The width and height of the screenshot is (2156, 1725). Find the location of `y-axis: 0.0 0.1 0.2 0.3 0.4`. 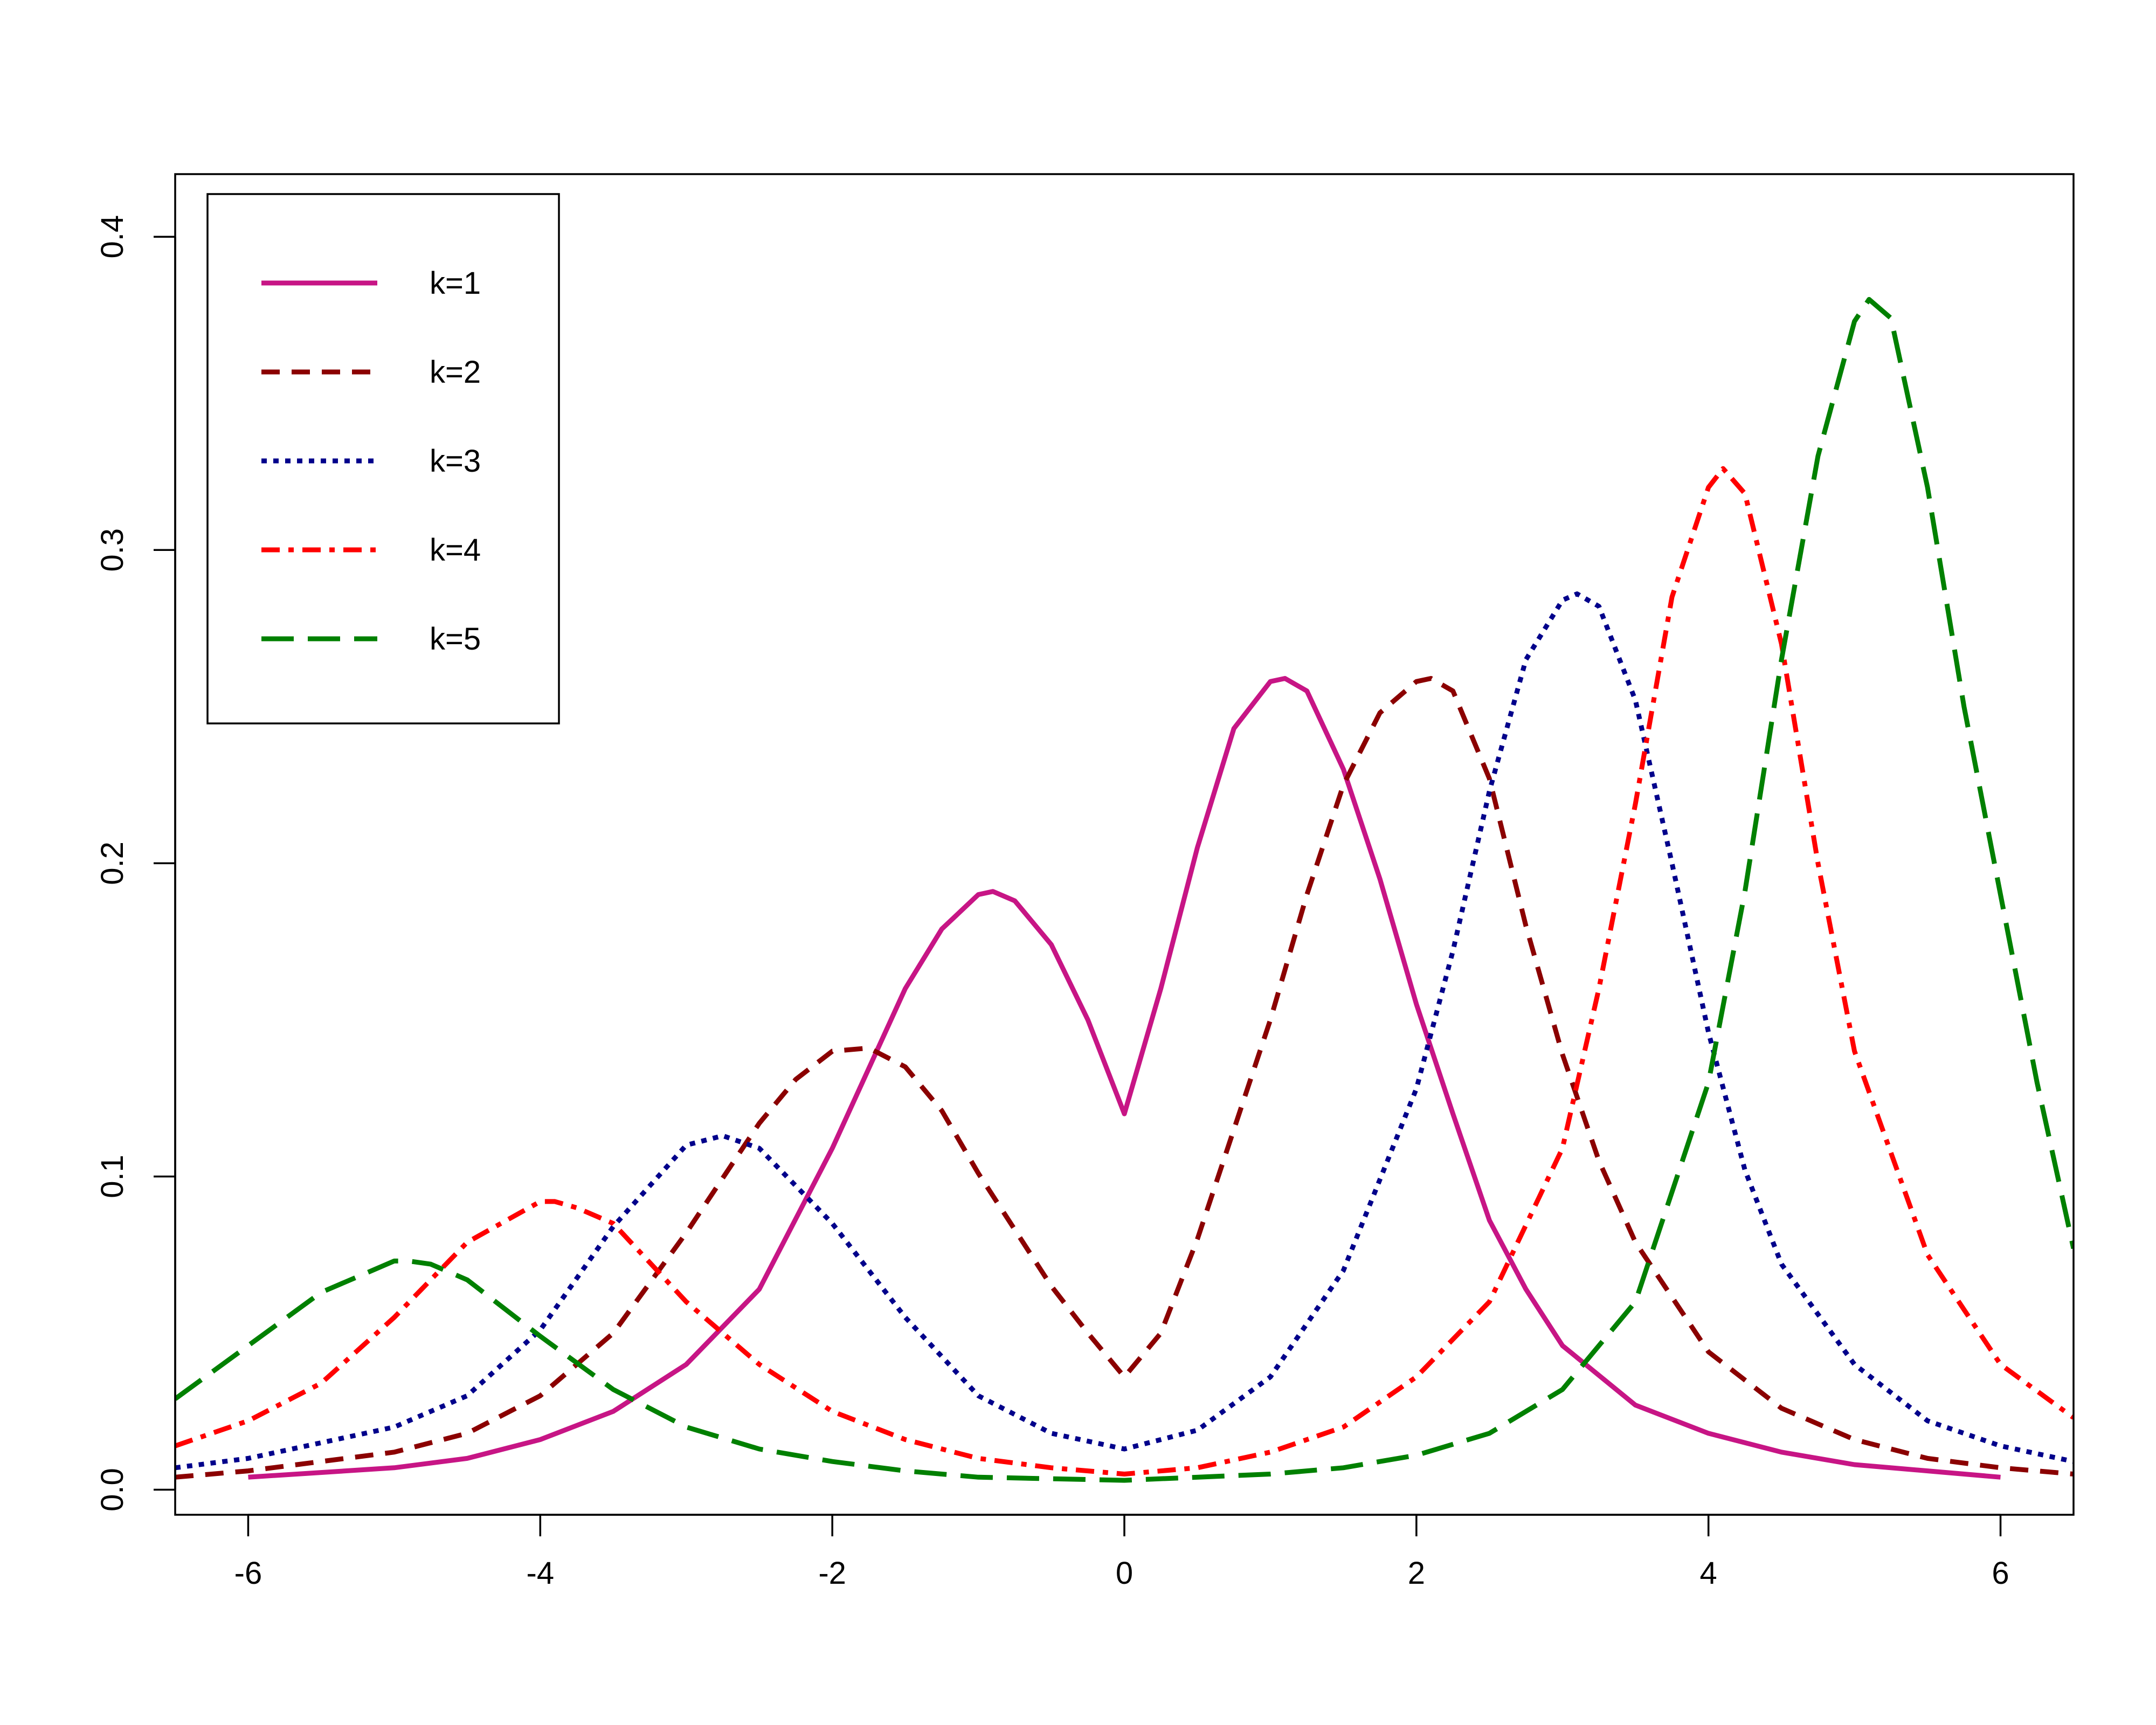

y-axis: 0.0 0.1 0.2 0.3 0.4 is located at coordinates (135, 864).